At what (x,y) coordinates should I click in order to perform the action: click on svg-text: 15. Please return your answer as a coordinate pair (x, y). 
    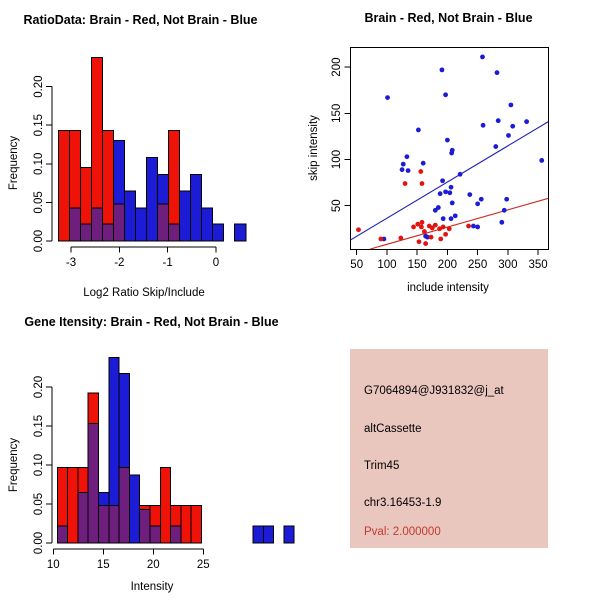
    Looking at the image, I should click on (103, 565).